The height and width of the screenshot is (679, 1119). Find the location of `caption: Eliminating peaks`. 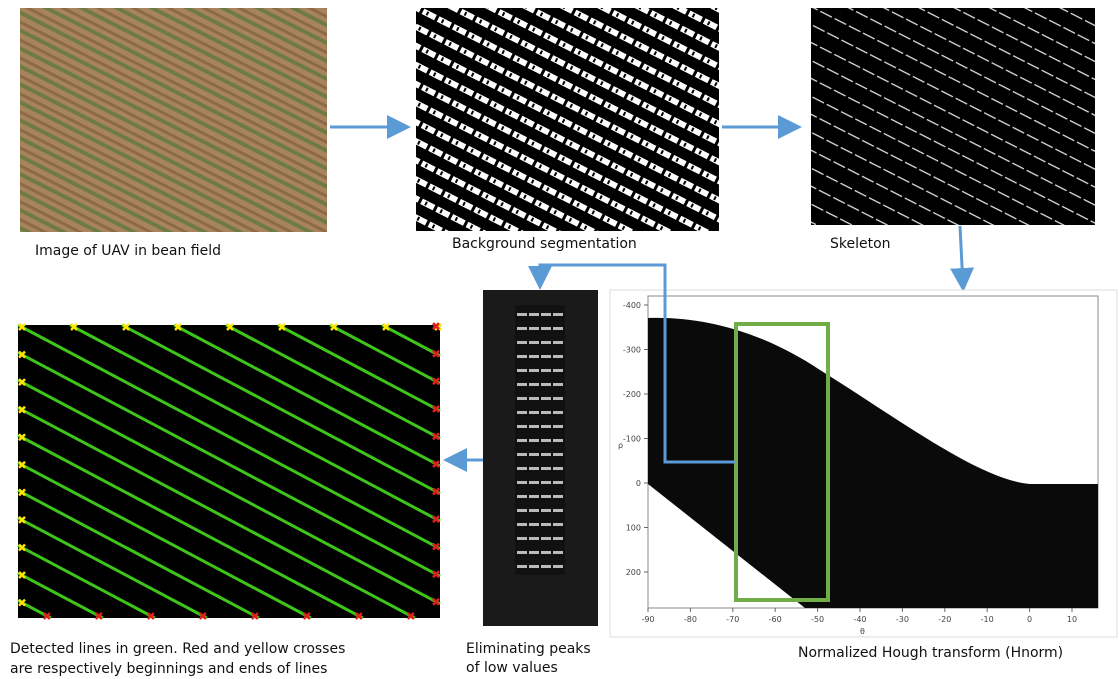

caption: Eliminating peaks is located at coordinates (528, 649).